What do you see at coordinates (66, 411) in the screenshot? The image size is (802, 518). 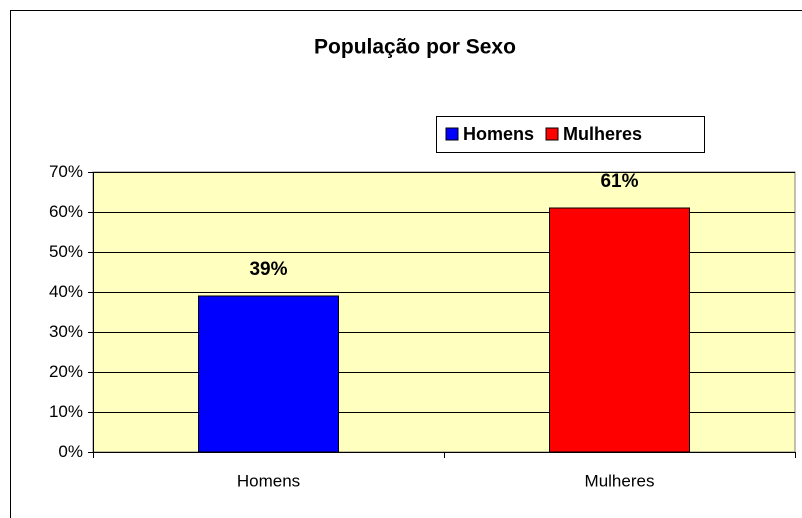 I see `y-tick-label: 10%` at bounding box center [66, 411].